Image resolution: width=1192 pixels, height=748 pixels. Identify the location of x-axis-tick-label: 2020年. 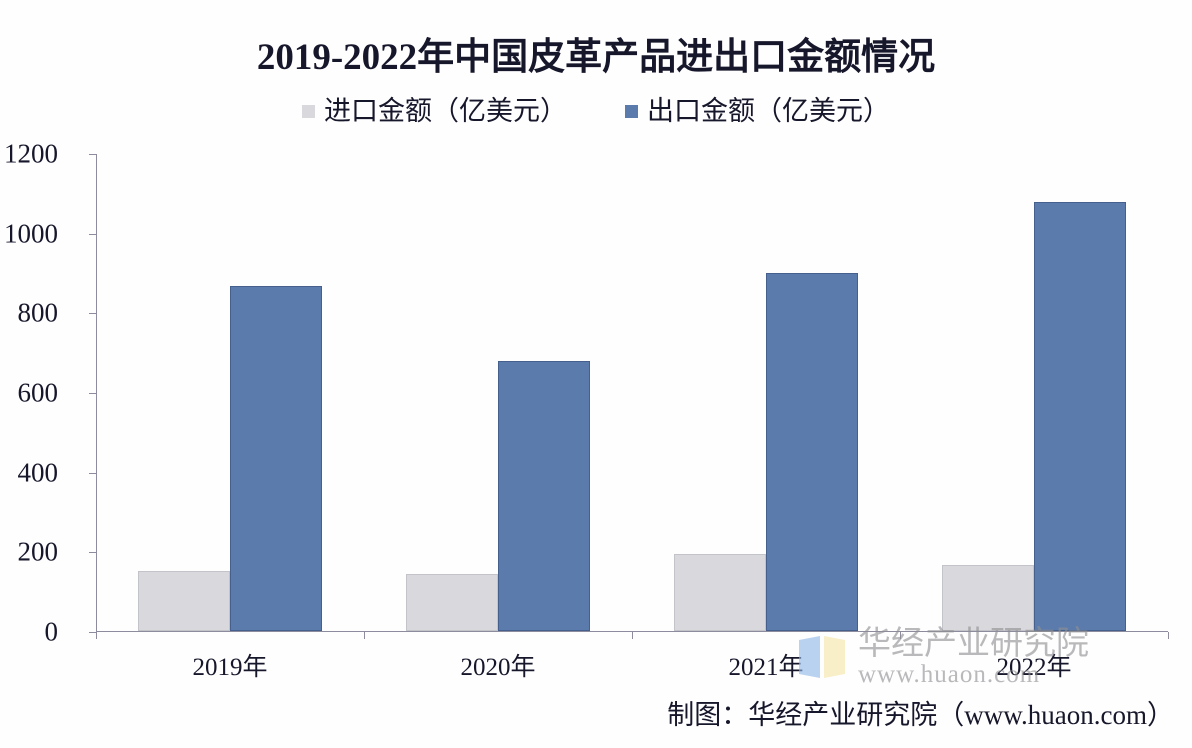
(498, 667).